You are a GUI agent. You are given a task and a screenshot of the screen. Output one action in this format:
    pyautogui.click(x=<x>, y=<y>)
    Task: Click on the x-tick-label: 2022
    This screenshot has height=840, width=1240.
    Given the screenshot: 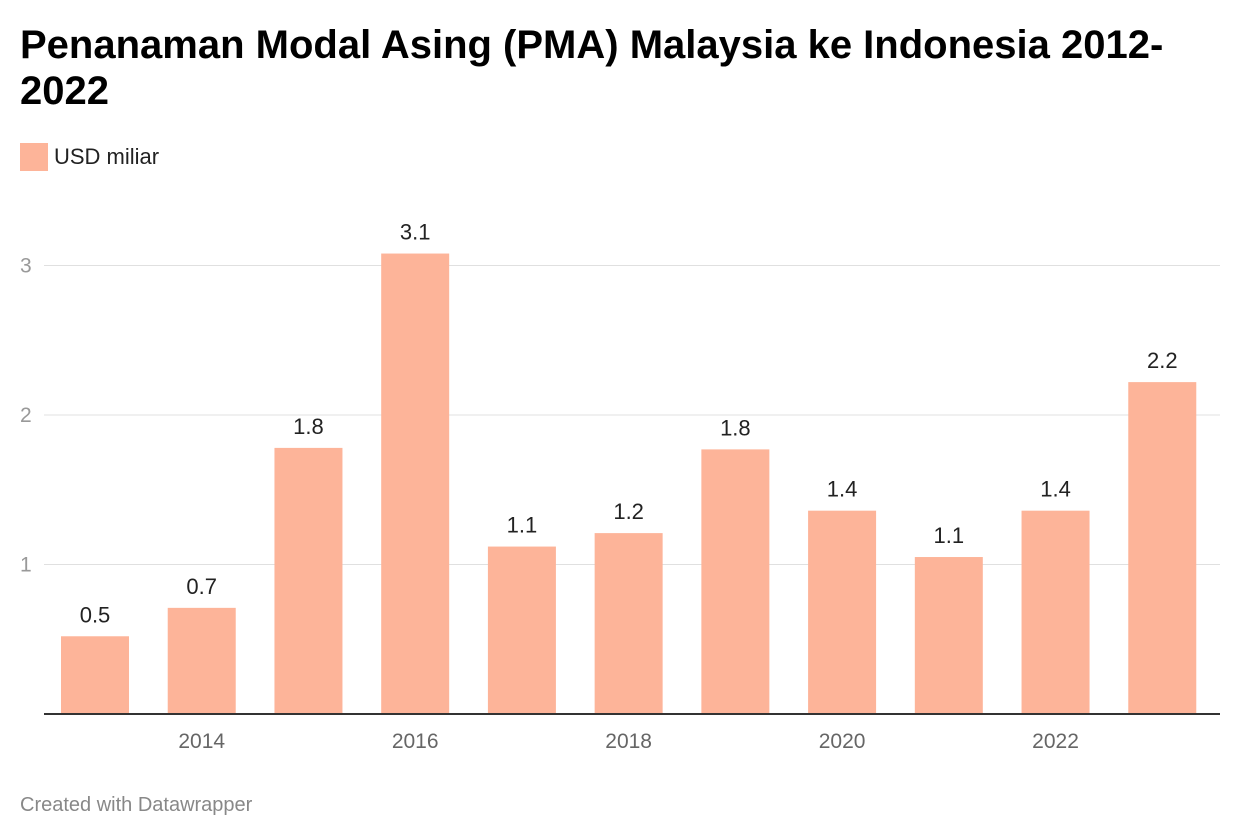 What is the action you would take?
    pyautogui.click(x=1055, y=741)
    